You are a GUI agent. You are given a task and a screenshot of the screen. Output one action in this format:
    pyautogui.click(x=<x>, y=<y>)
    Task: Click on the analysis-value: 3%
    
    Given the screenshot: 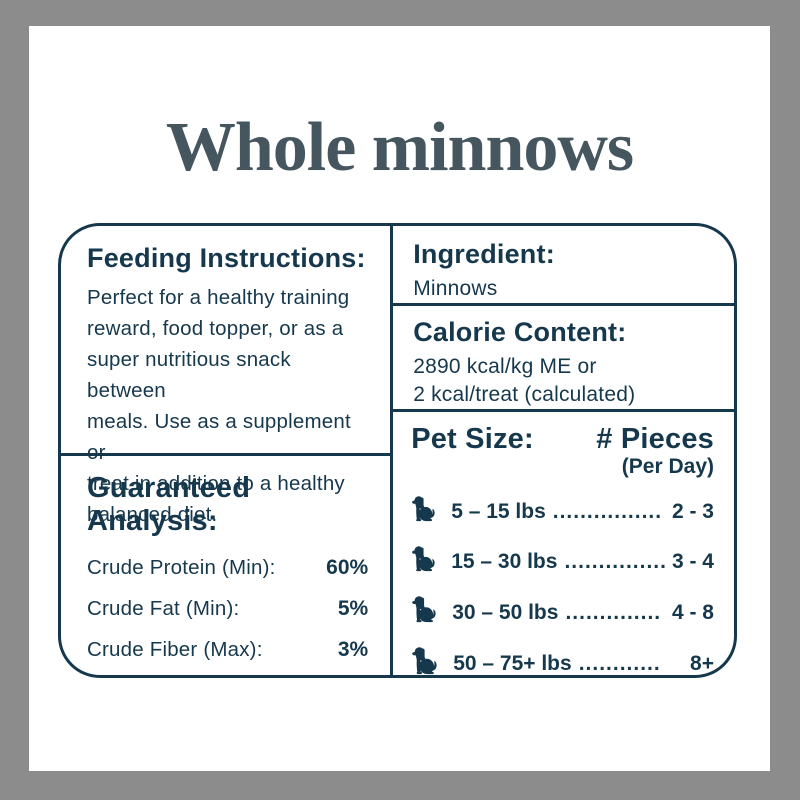 What is the action you would take?
    pyautogui.click(x=353, y=649)
    